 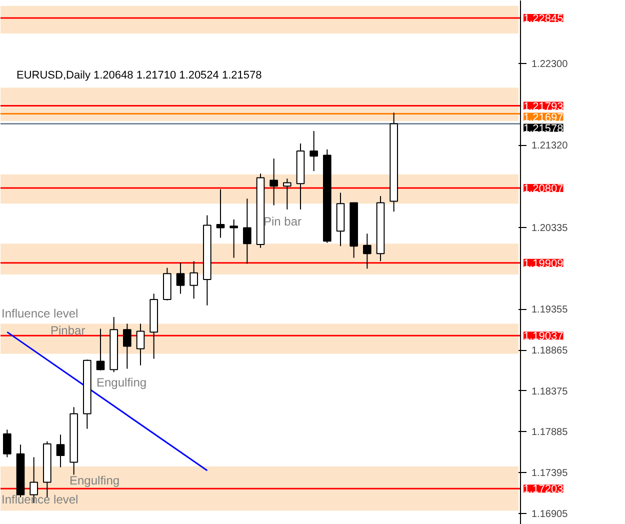 What do you see at coordinates (550, 474) in the screenshot?
I see `y-tick-label: 1.17395` at bounding box center [550, 474].